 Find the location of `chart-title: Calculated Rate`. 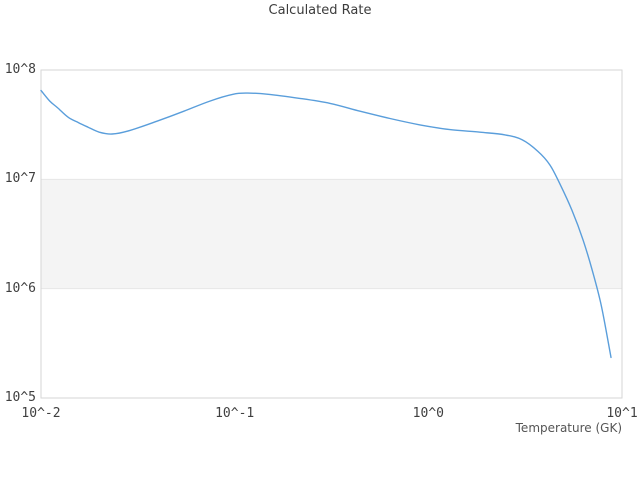

chart-title: Calculated Rate is located at coordinates (320, 10).